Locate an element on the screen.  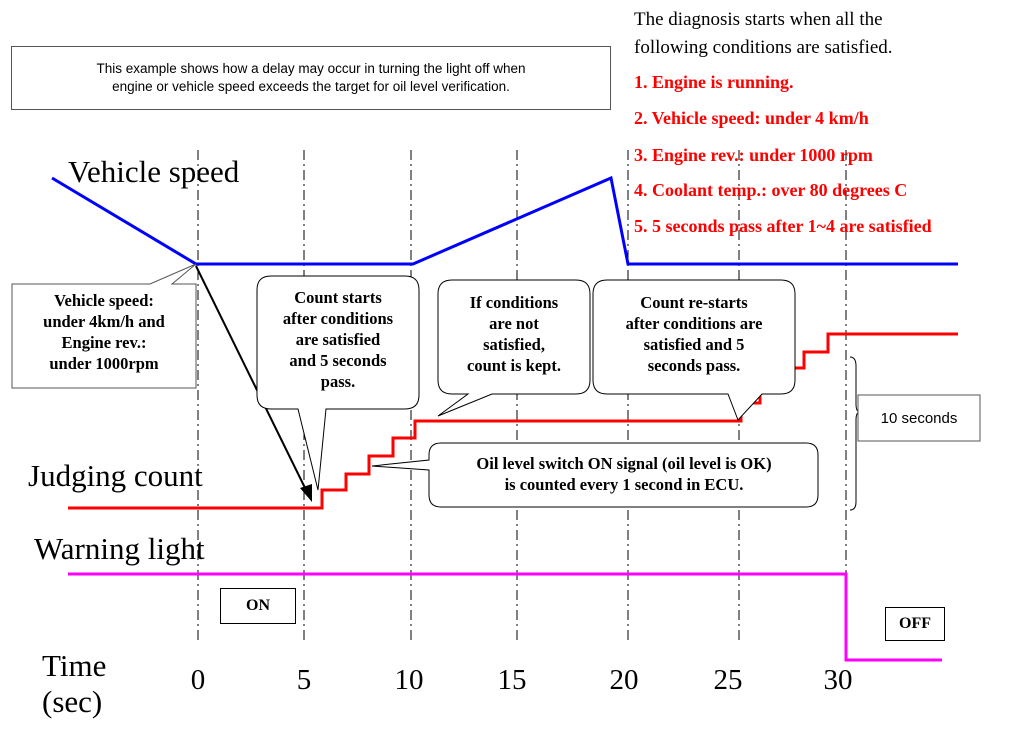
count-starts-callout is located at coordinates (338, 383).